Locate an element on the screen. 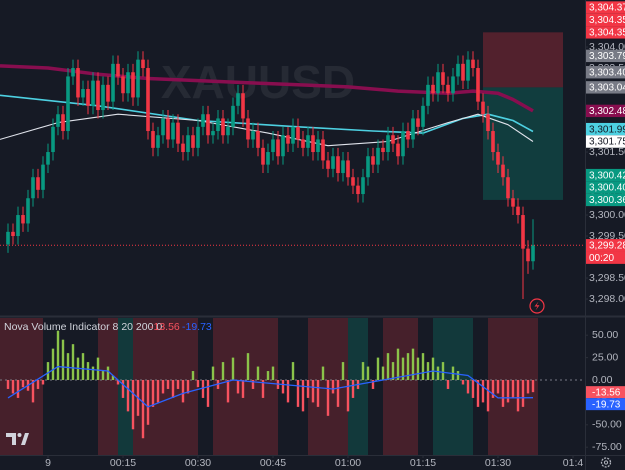 The height and width of the screenshot is (470, 625). price-label: 3,299.28 is located at coordinates (607, 245).